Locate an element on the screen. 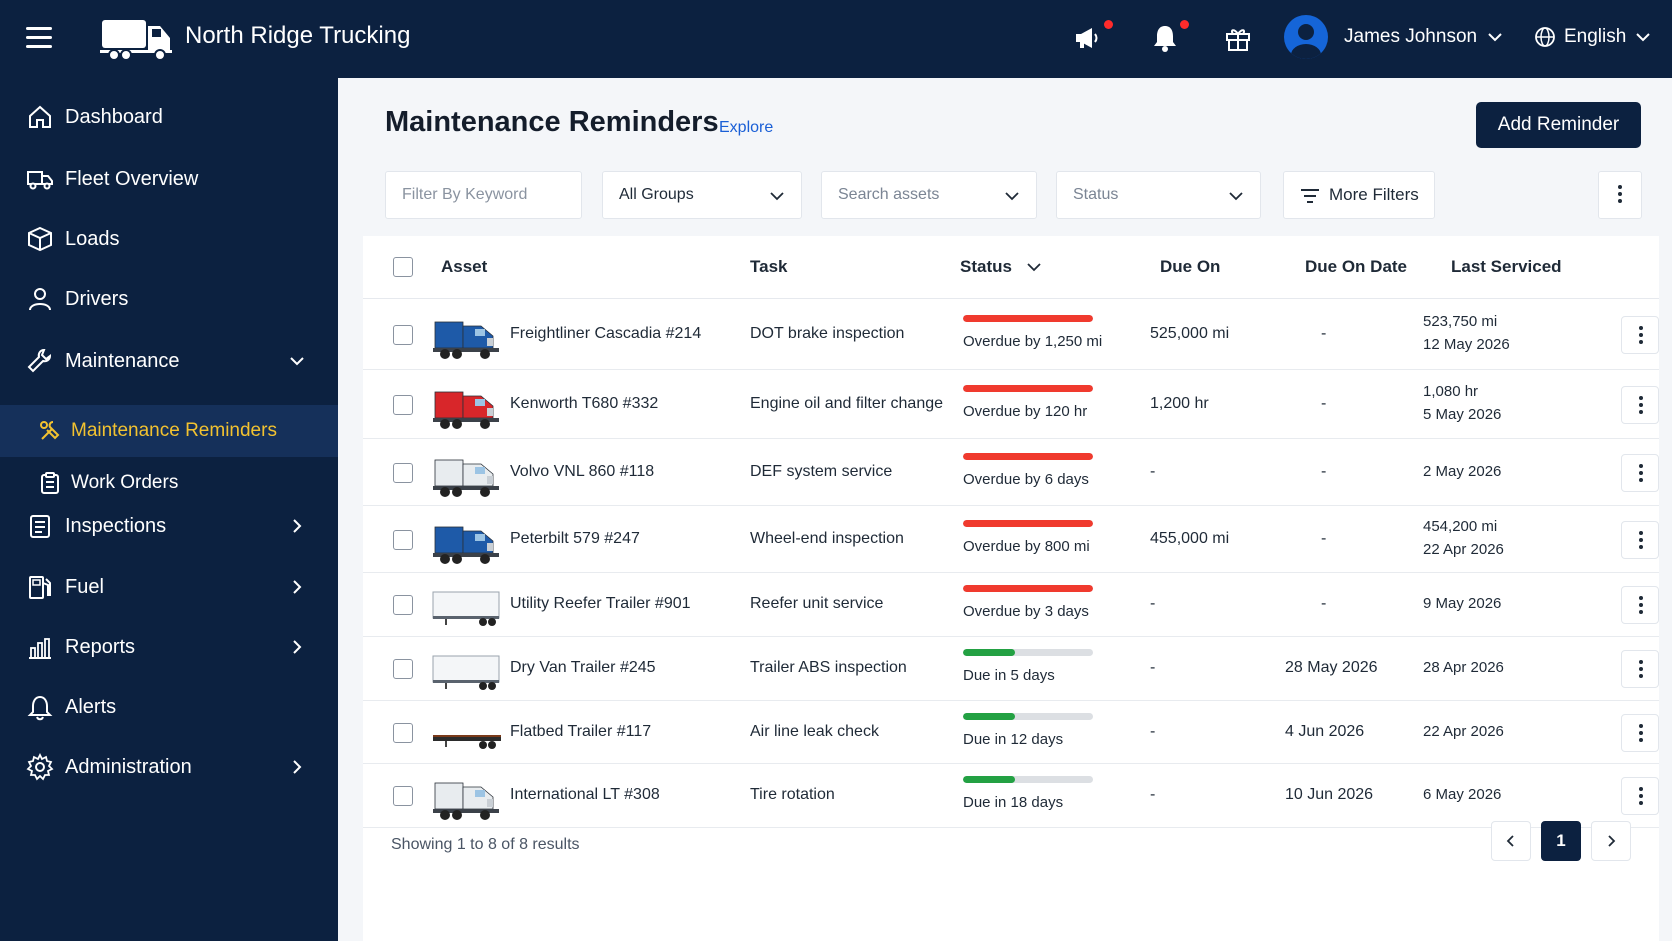 This screenshot has height=941, width=1672. last-serviced-date: 5 May 2026 is located at coordinates (1462, 414).